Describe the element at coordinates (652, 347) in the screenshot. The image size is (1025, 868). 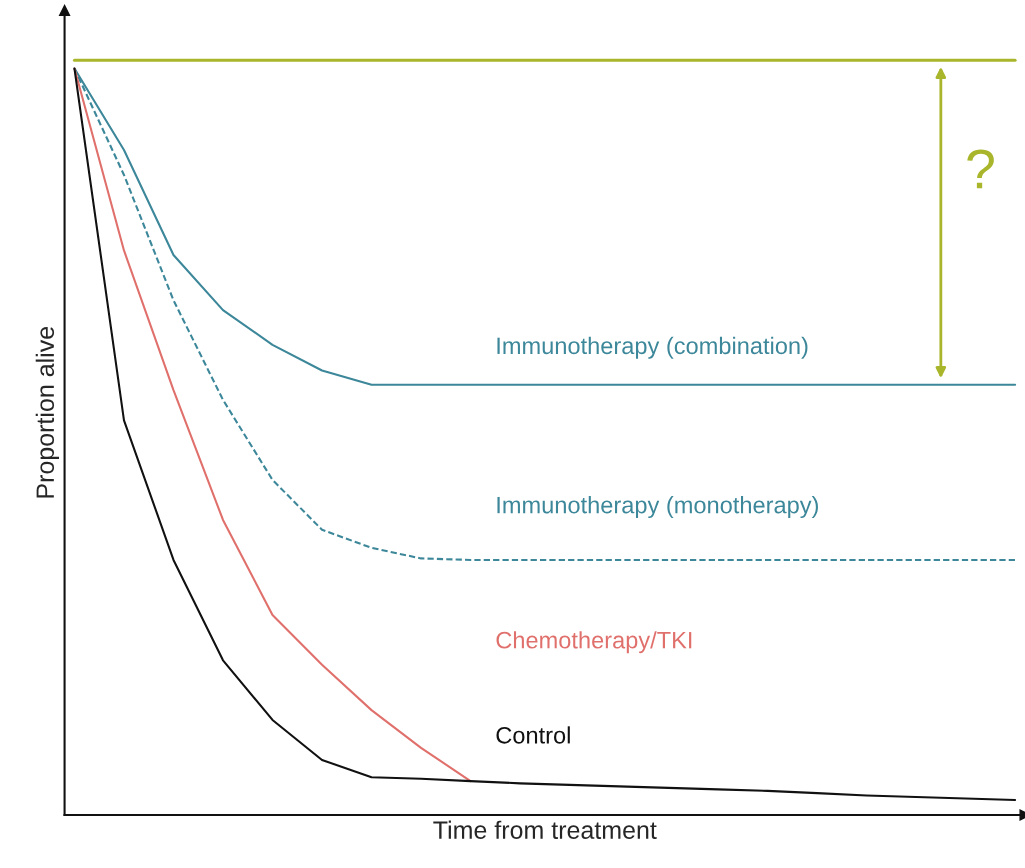
I see `series-label: Immunotherapy (combination)` at that location.